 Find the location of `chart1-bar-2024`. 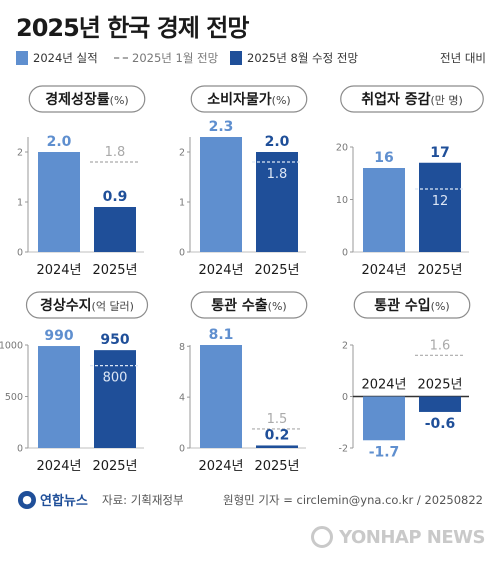

chart1-bar-2024 is located at coordinates (59, 202).